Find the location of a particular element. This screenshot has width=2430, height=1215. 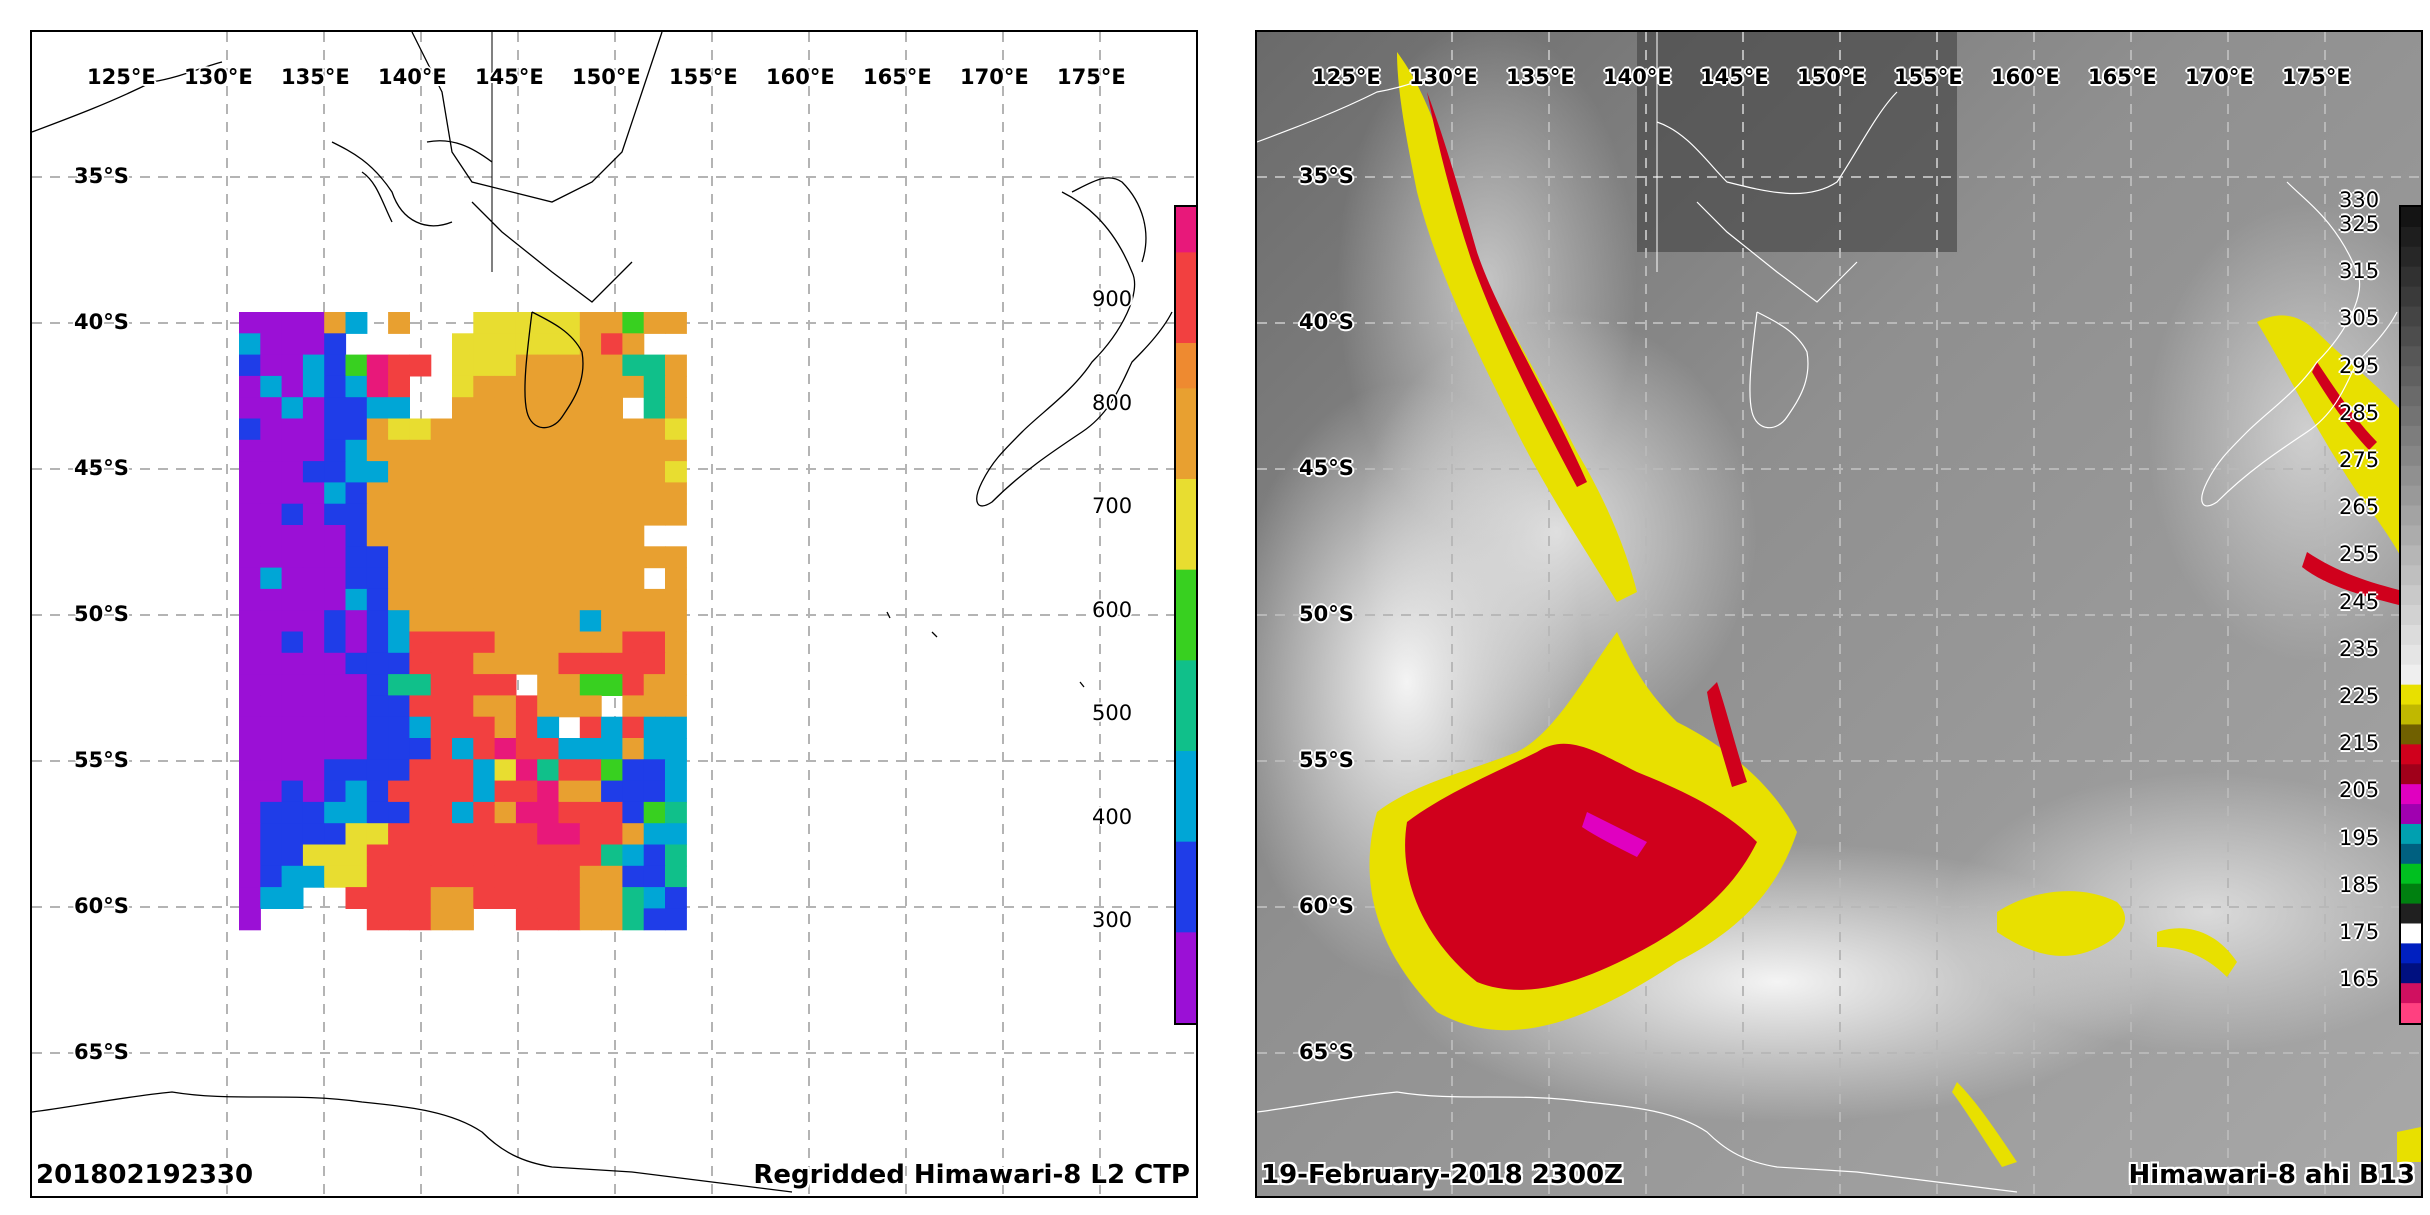

lat-label: 60°S is located at coordinates (101, 906).